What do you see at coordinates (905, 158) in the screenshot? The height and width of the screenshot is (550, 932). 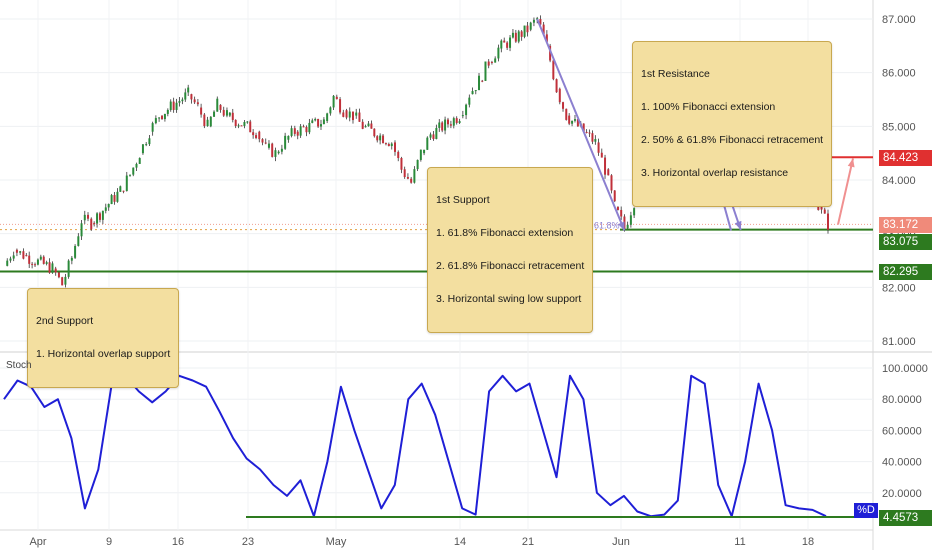 I see `level-tag-84423: 84.423` at bounding box center [905, 158].